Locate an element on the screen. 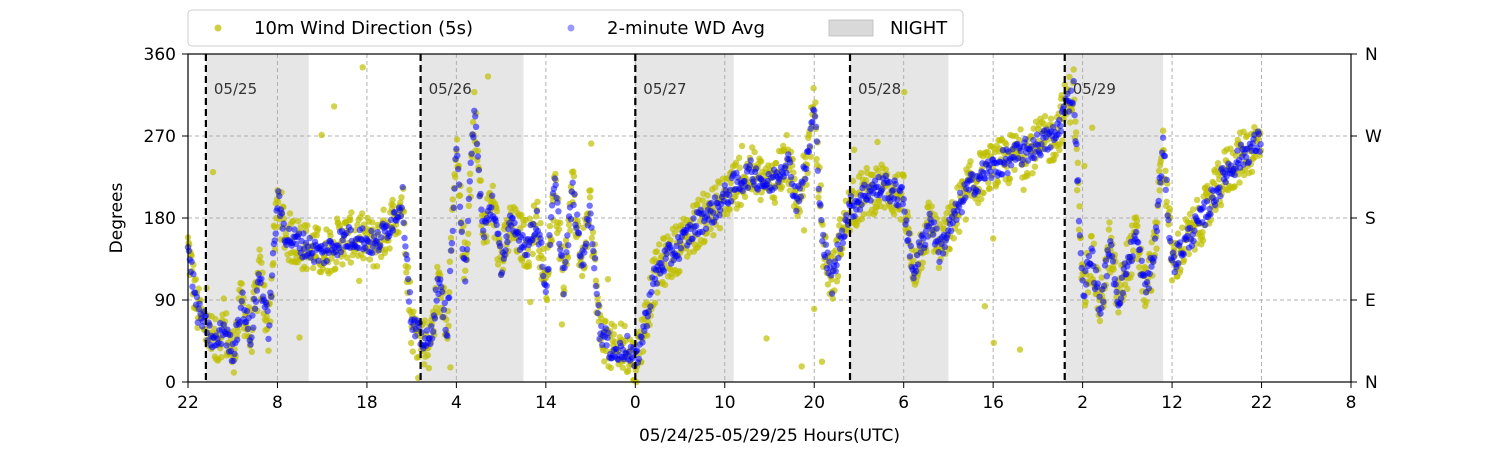 The height and width of the screenshot is (450, 1500). day-marker-label: 05/27 is located at coordinates (664, 89).